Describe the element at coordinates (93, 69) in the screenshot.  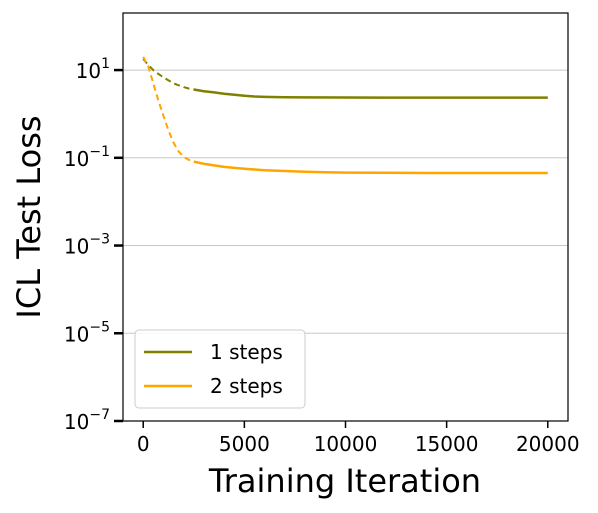
I see `y-tick-label: 10¹` at that location.